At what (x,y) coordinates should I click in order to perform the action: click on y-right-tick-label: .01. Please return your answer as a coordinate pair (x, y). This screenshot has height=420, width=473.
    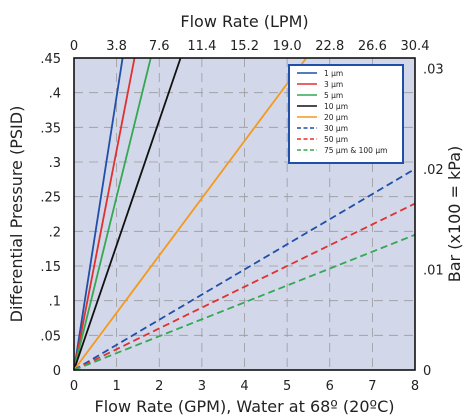
    Looking at the image, I should click on (433, 270).